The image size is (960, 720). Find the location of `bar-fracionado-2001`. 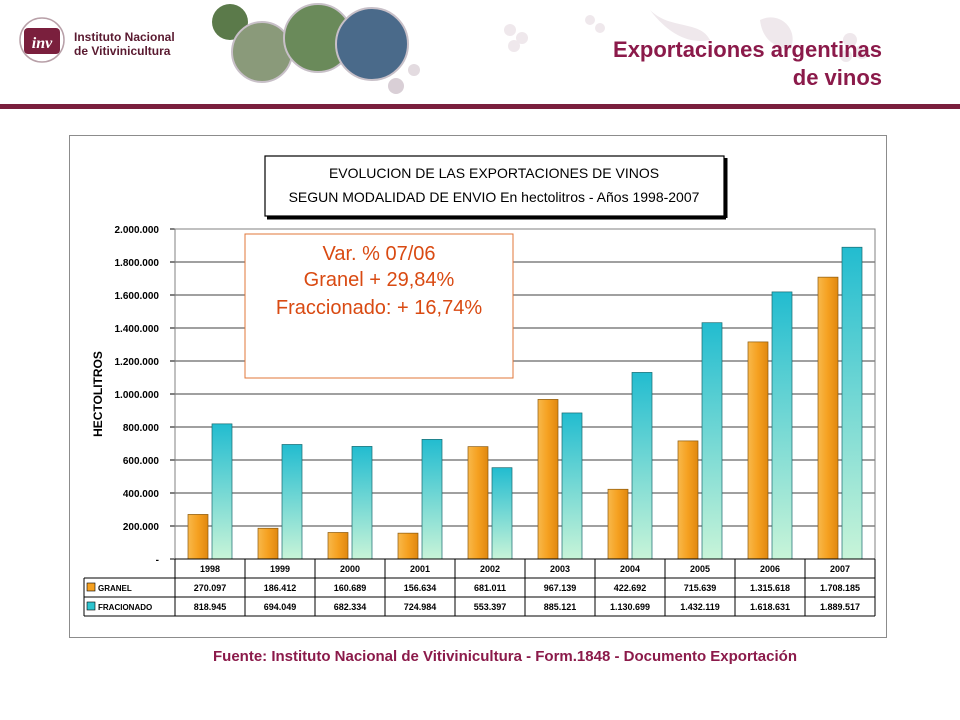

bar-fracionado-2001 is located at coordinates (432, 499).